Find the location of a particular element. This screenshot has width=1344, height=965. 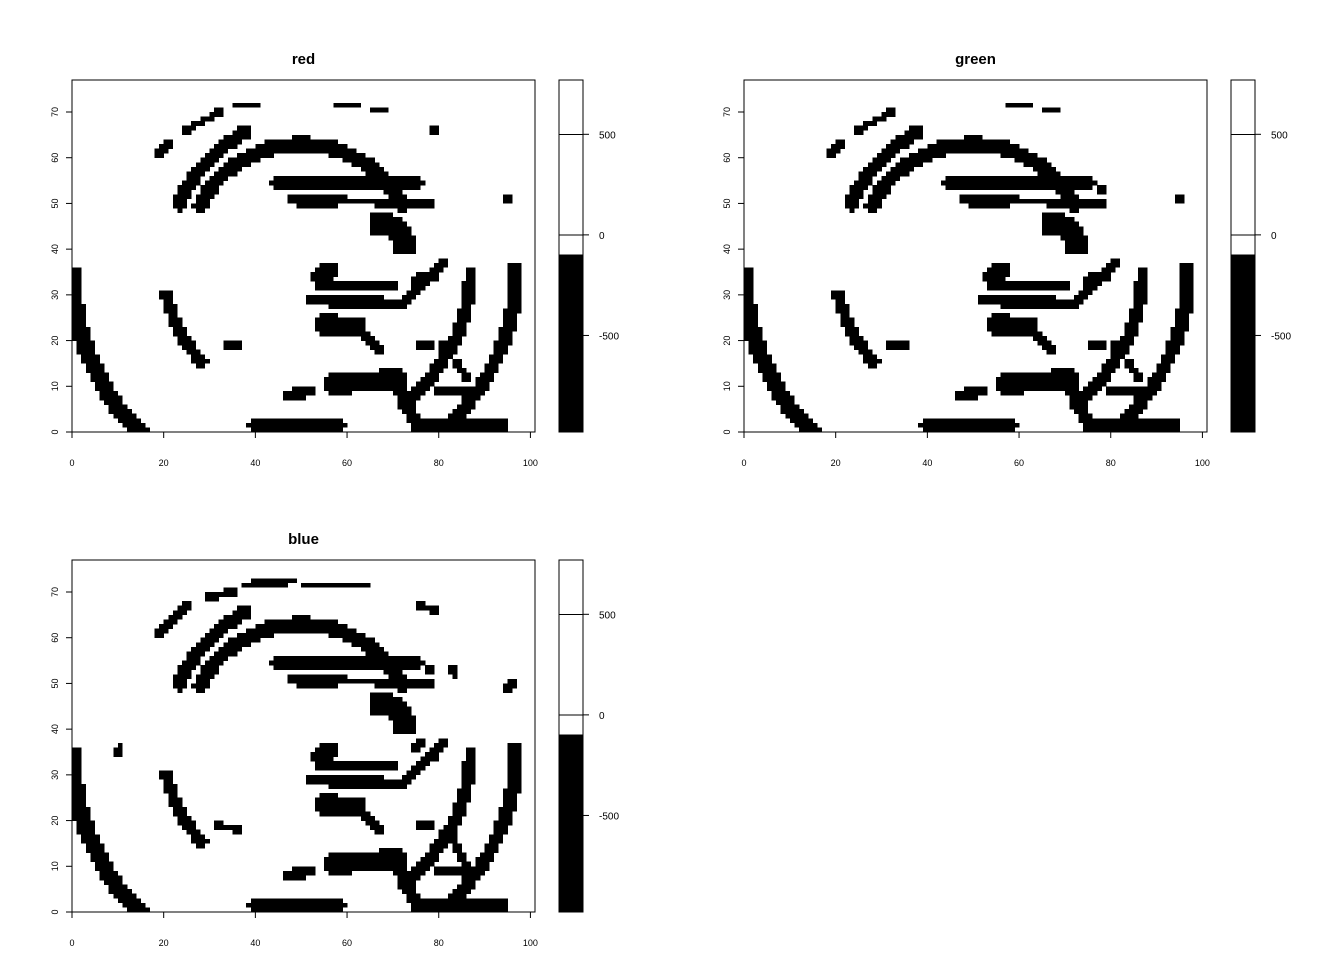

y-tick-label: 60 is located at coordinates (55, 158).